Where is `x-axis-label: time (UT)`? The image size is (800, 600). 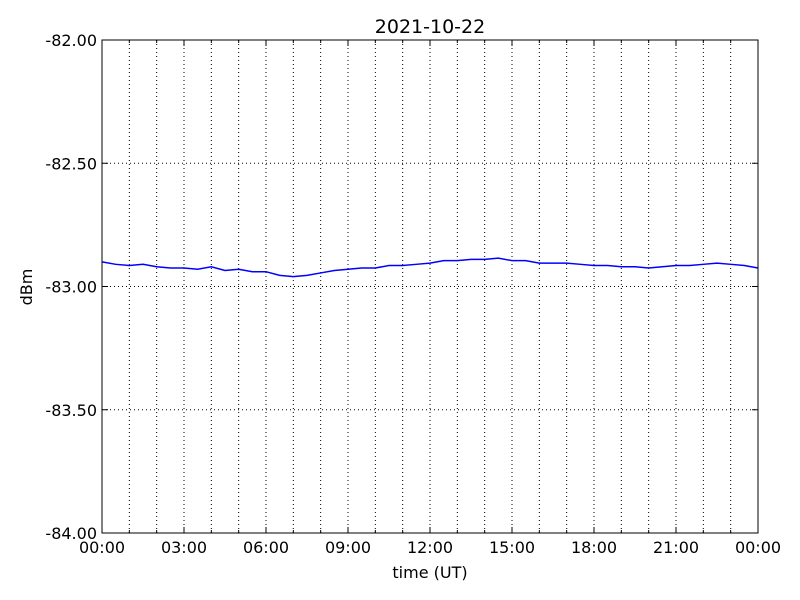
x-axis-label: time (UT) is located at coordinates (429, 572).